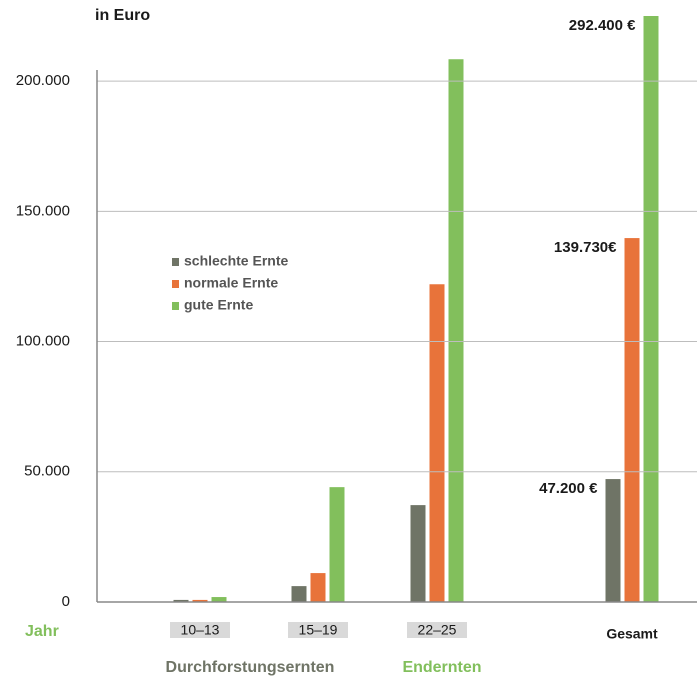 The image size is (697, 685). Describe the element at coordinates (42, 631) in the screenshot. I see `x-axis-label: Jahr` at that location.